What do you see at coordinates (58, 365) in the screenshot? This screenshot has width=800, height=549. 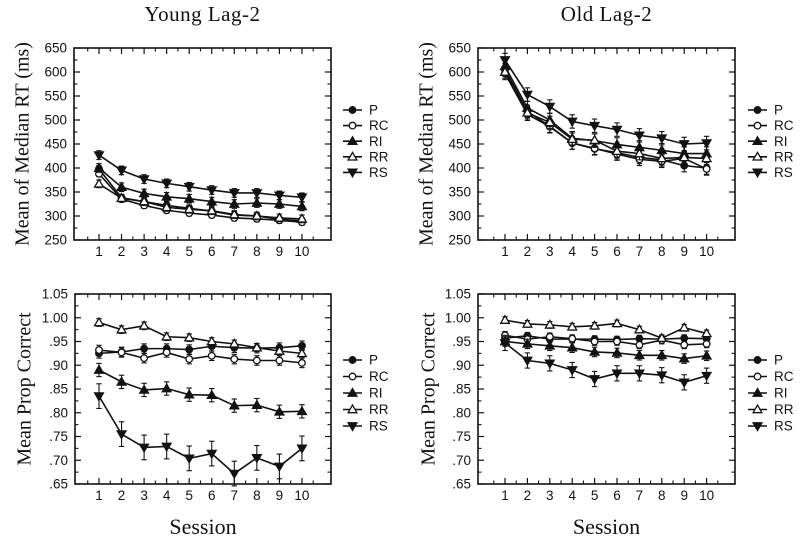 I see `y-tick-label: .90` at bounding box center [58, 365].